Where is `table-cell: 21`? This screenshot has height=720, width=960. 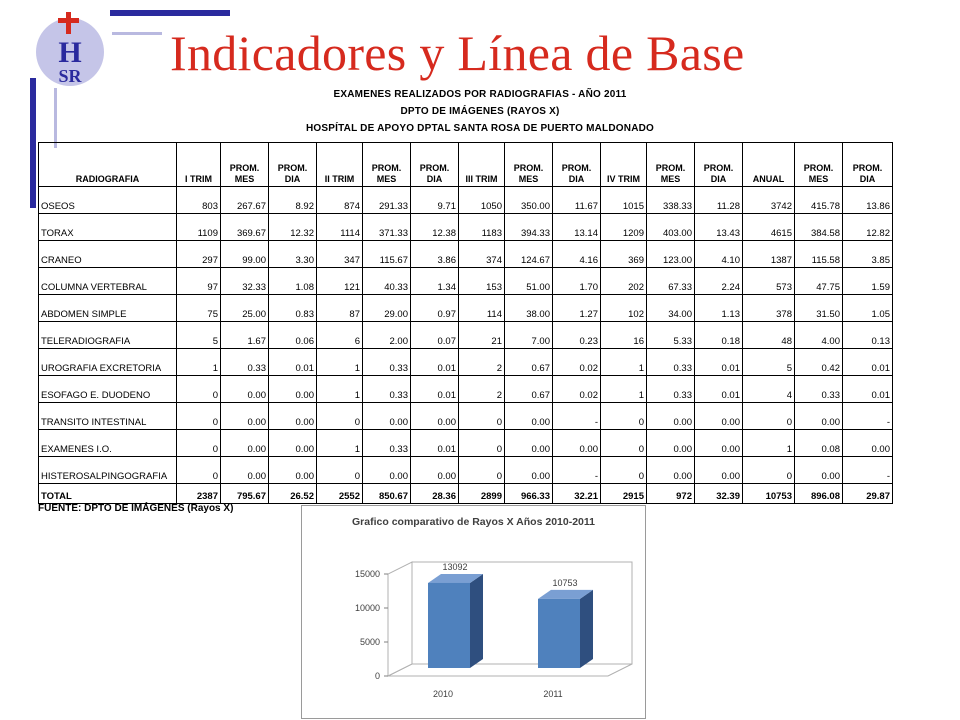 table-cell: 21 is located at coordinates (481, 335).